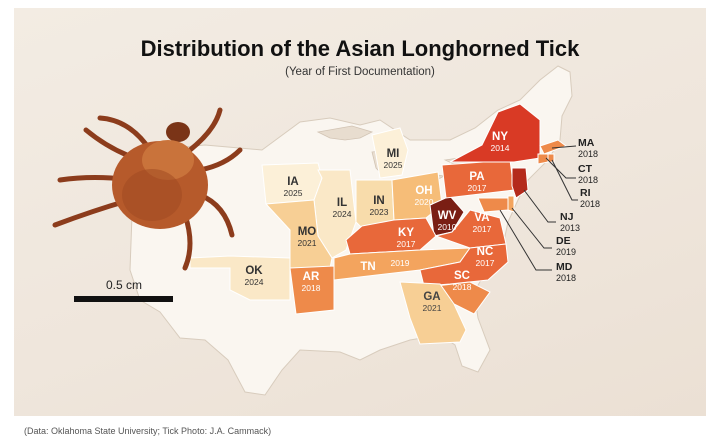 This screenshot has height=445, width=720. Describe the element at coordinates (379, 206) in the screenshot. I see `state-label-in: IN 2023` at that location.